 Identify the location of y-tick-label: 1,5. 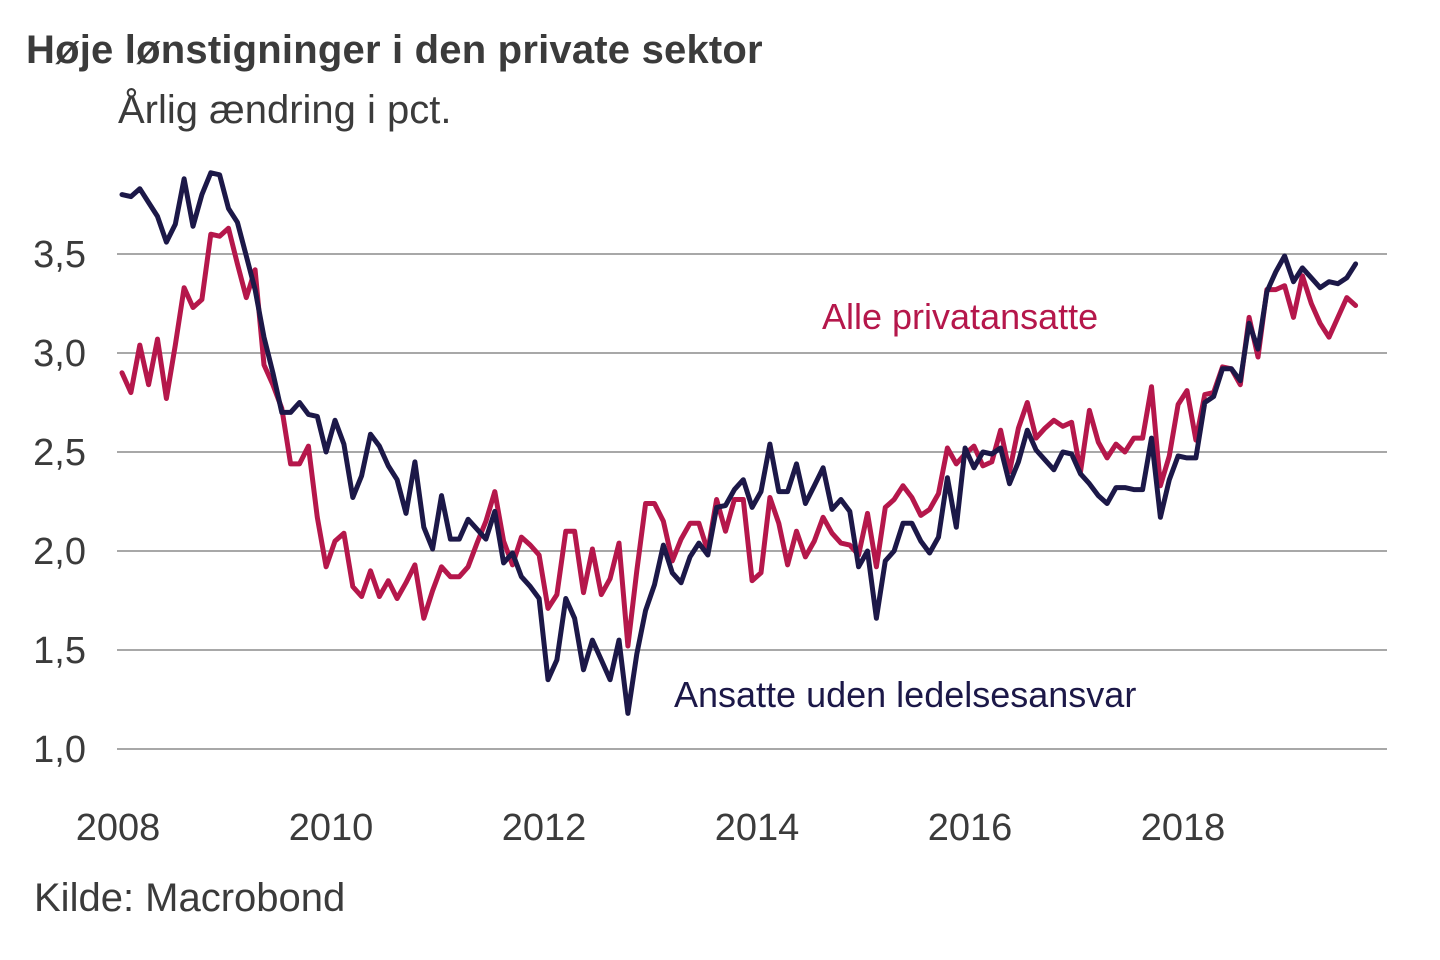
(59, 651).